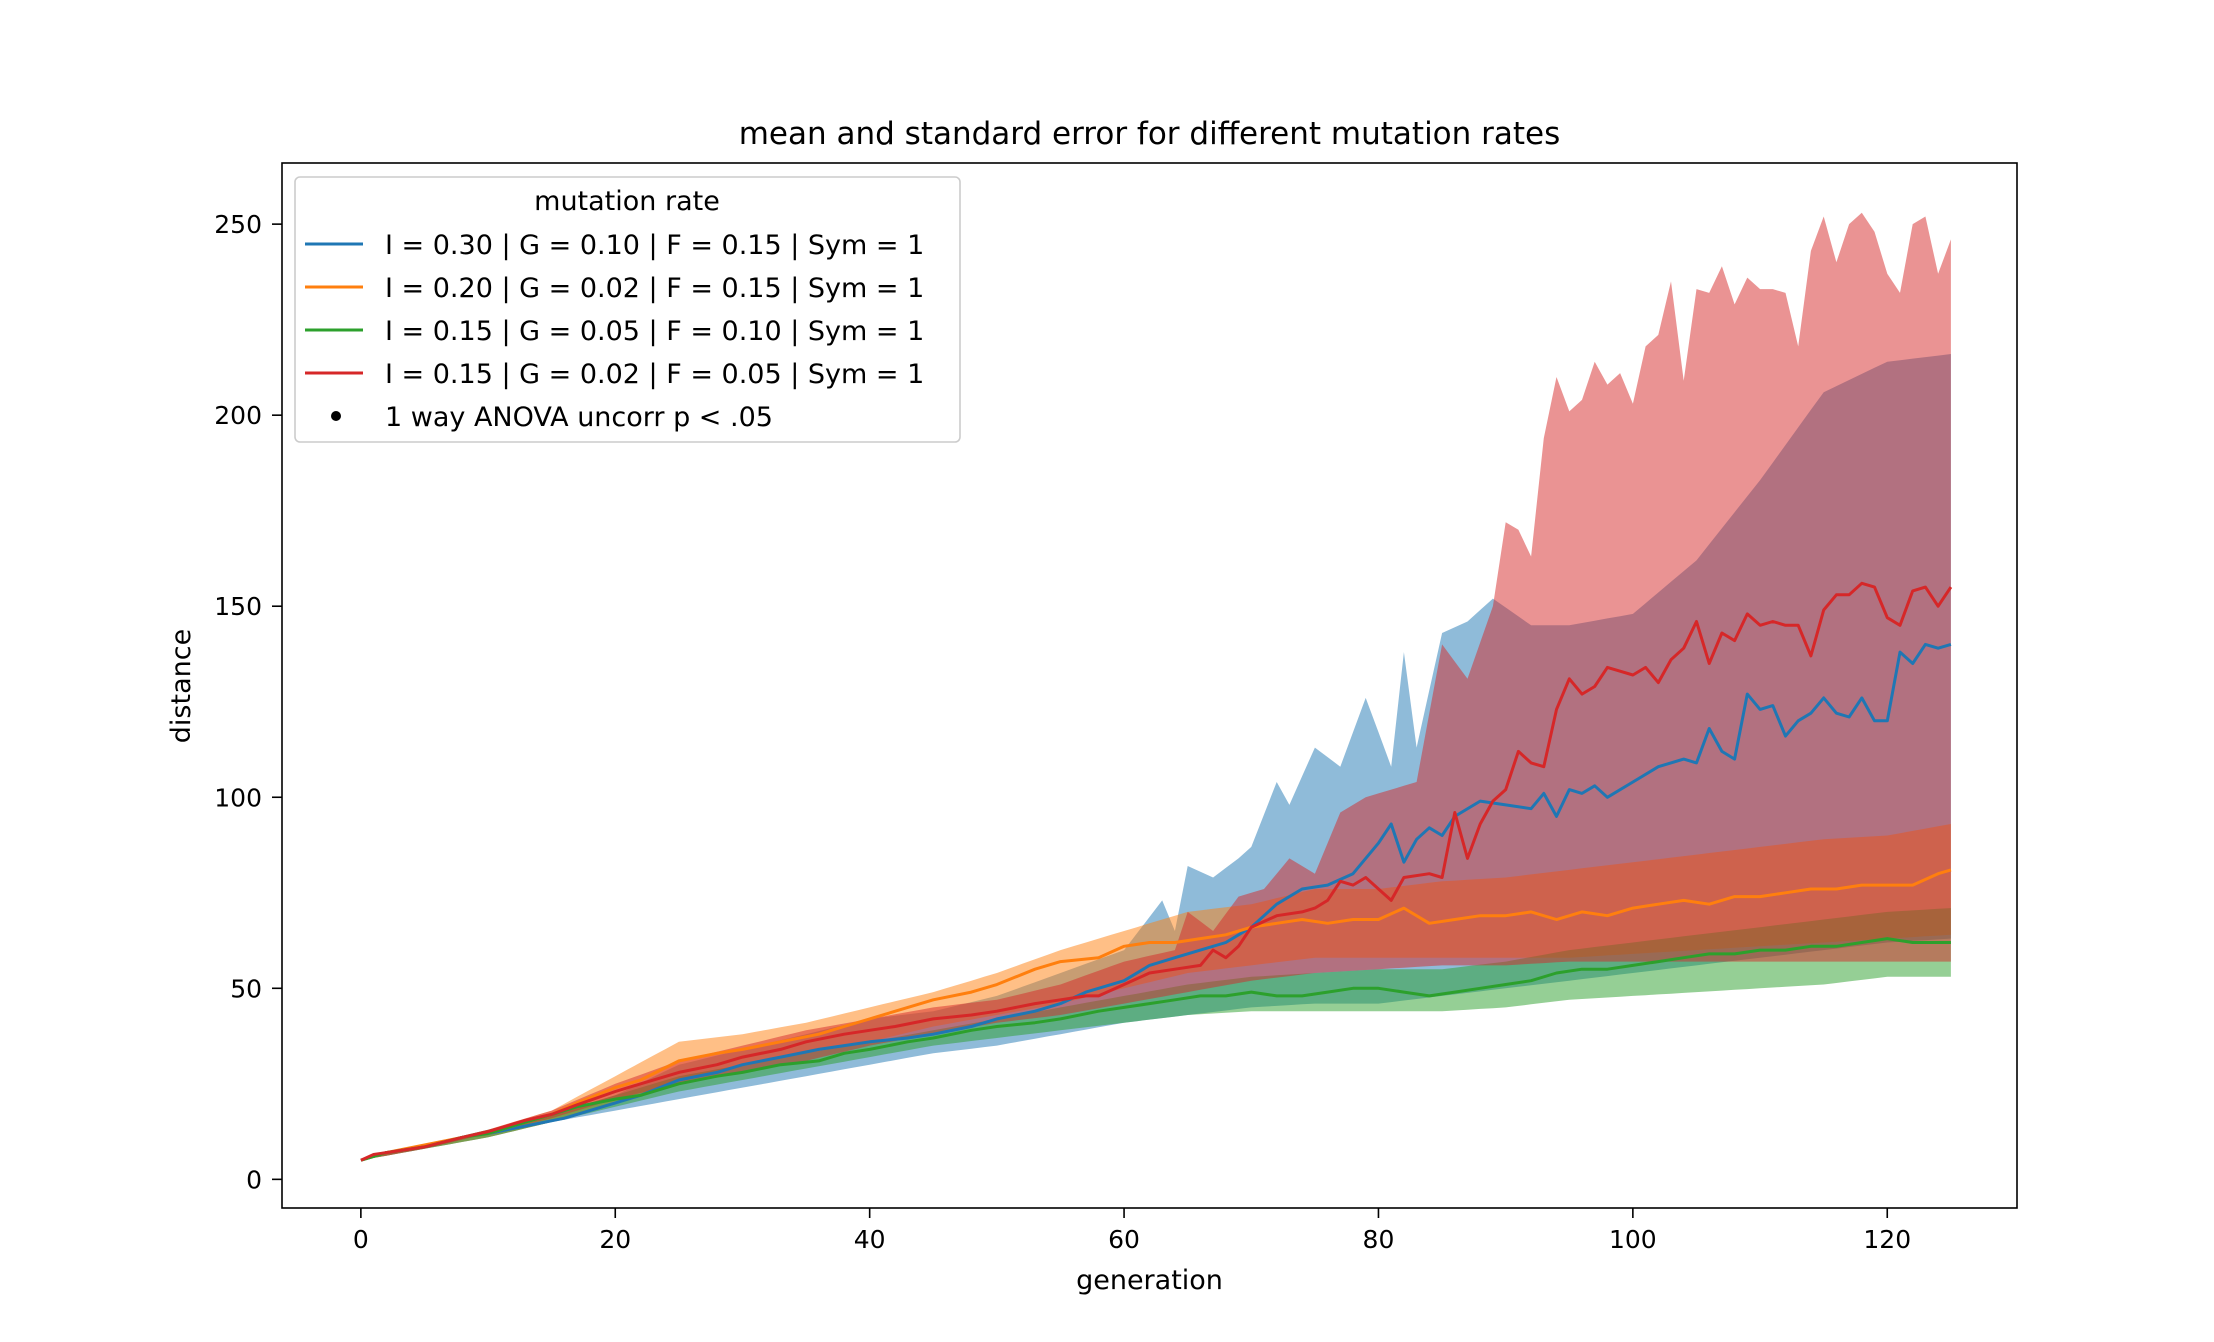  What do you see at coordinates (238, 797) in the screenshot?
I see `y-tick-label: 100` at bounding box center [238, 797].